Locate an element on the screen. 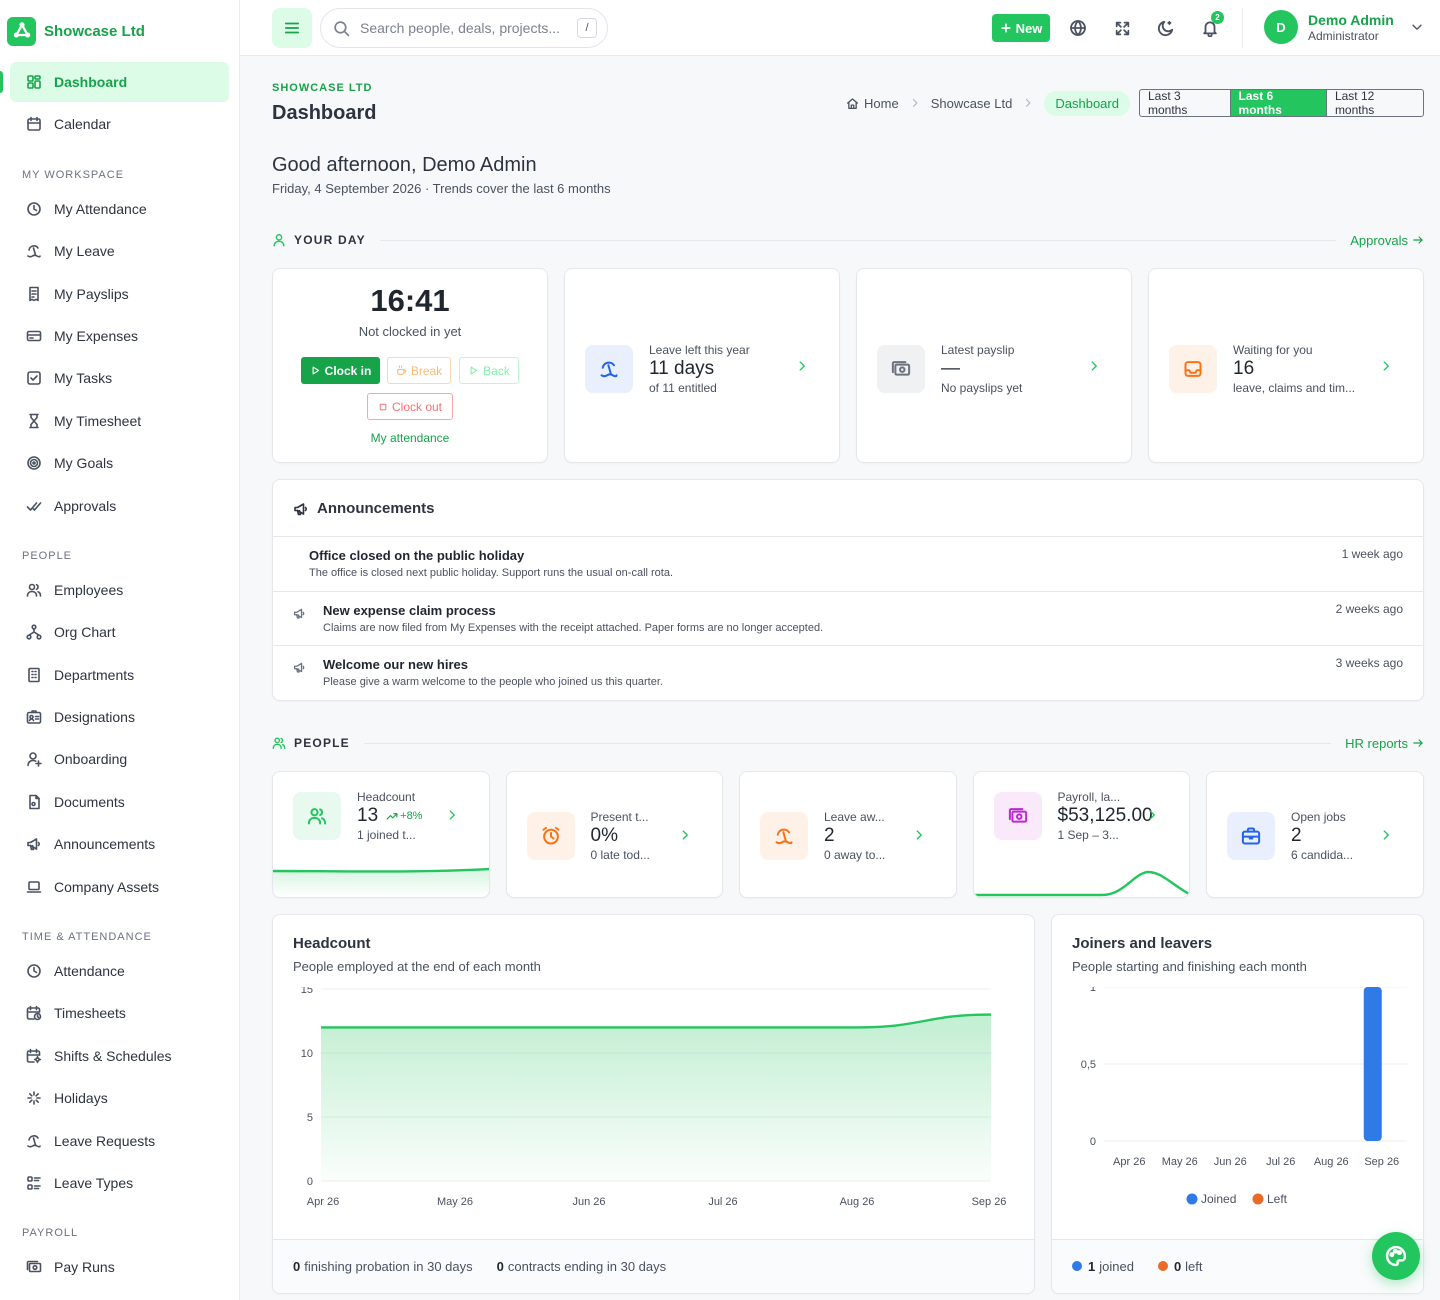  joined-label: joined is located at coordinates (1116, 1266).